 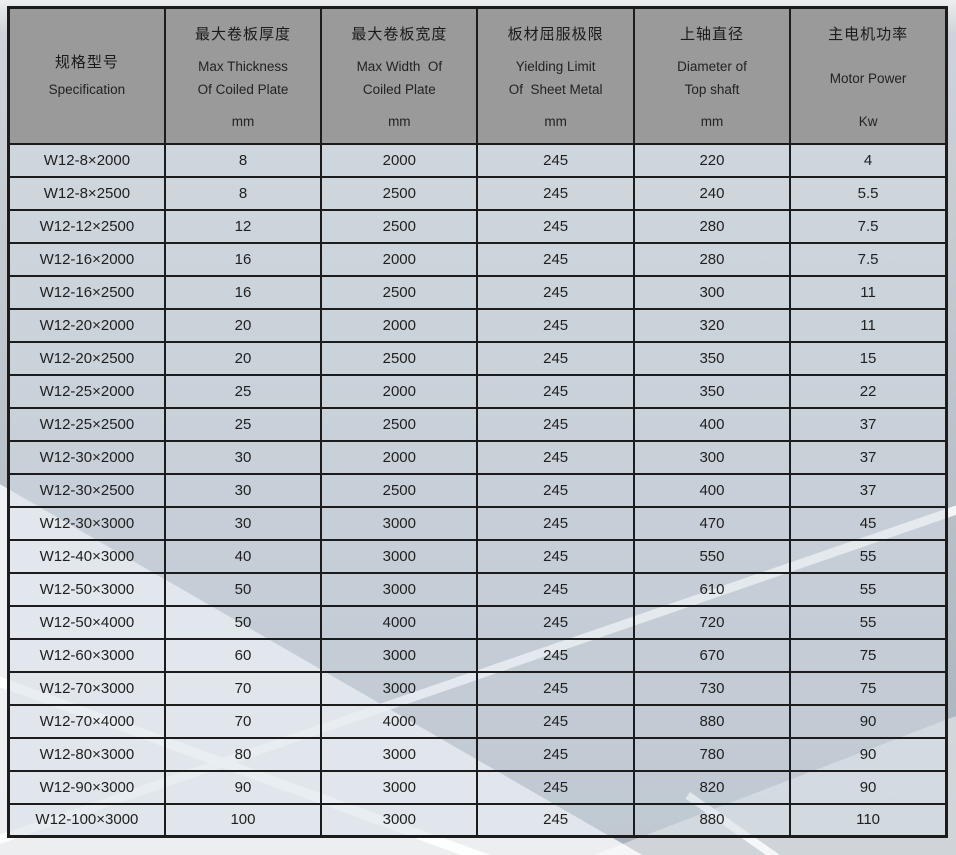 What do you see at coordinates (868, 589) in the screenshot?
I see `power-cell: 55` at bounding box center [868, 589].